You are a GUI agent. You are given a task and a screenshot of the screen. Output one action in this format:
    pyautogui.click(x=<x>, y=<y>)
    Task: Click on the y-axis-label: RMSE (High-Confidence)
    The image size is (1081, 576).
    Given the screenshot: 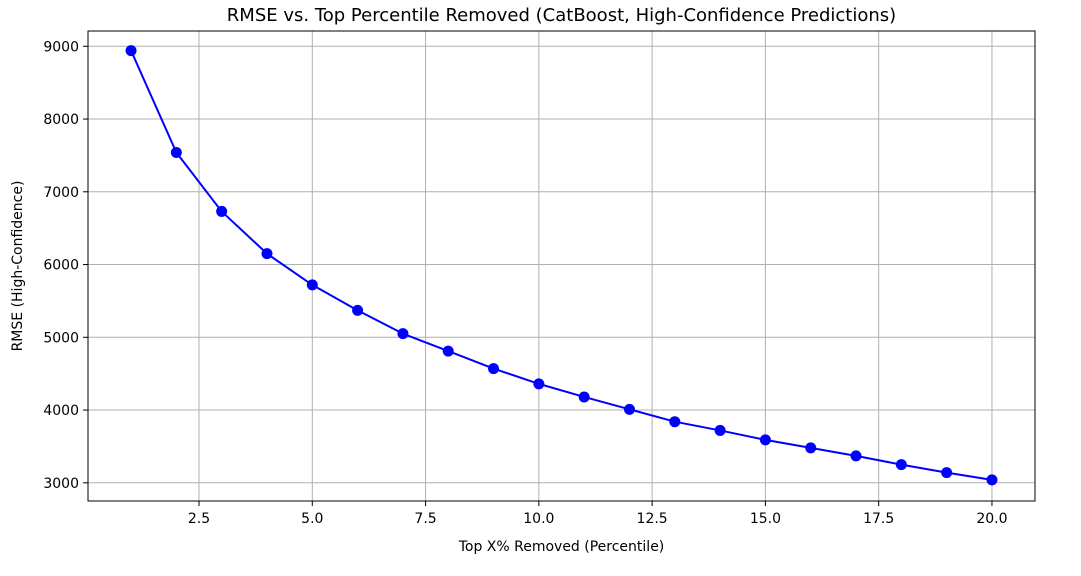 What is the action you would take?
    pyautogui.click(x=18, y=266)
    